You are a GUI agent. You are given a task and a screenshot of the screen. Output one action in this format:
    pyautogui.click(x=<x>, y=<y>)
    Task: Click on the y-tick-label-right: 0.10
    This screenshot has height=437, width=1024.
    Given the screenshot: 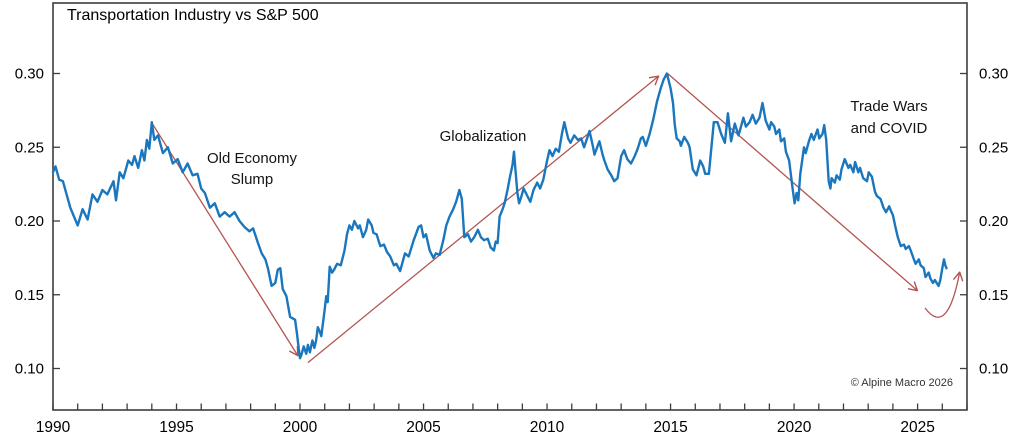 What is the action you would take?
    pyautogui.click(x=993, y=369)
    